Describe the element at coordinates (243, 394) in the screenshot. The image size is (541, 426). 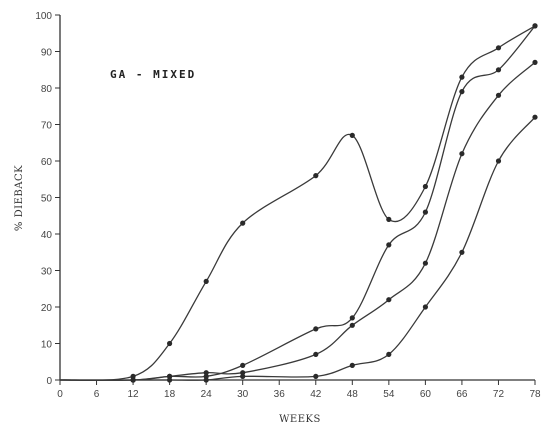
I see `x-tick-label: 30` at that location.